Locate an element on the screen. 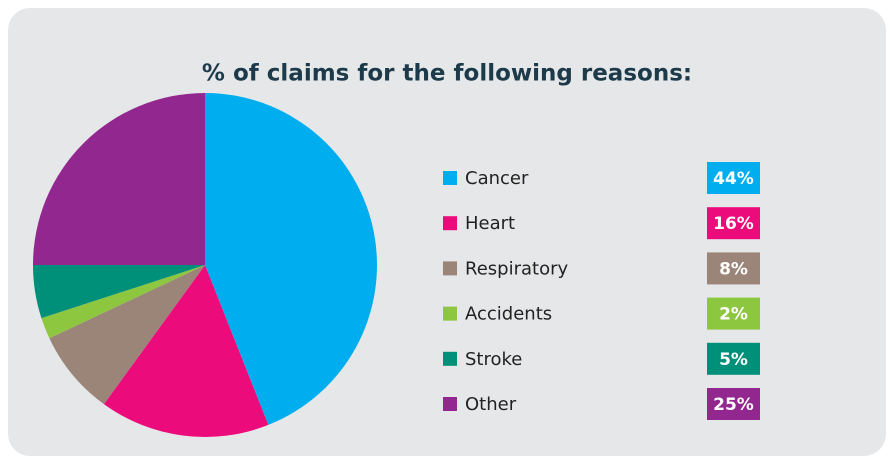 The width and height of the screenshot is (894, 464). legend-label: Stroke is located at coordinates (493, 359).